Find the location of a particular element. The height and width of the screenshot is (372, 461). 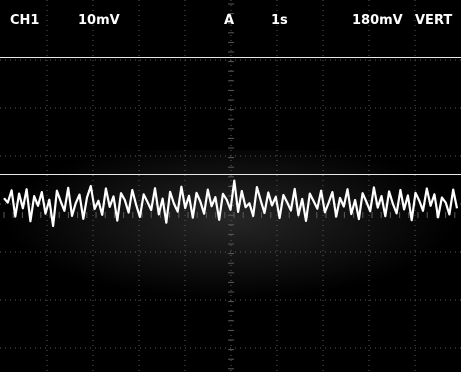

signal-trace is located at coordinates (231, 203).